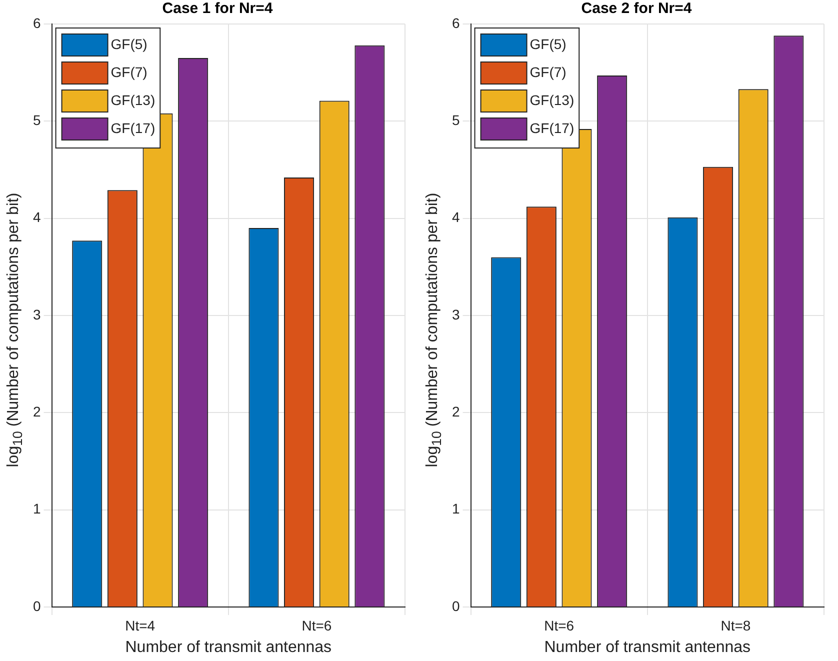  Describe the element at coordinates (218, 9) in the screenshot. I see `chart-title: Case 1 for Nr=4` at that location.